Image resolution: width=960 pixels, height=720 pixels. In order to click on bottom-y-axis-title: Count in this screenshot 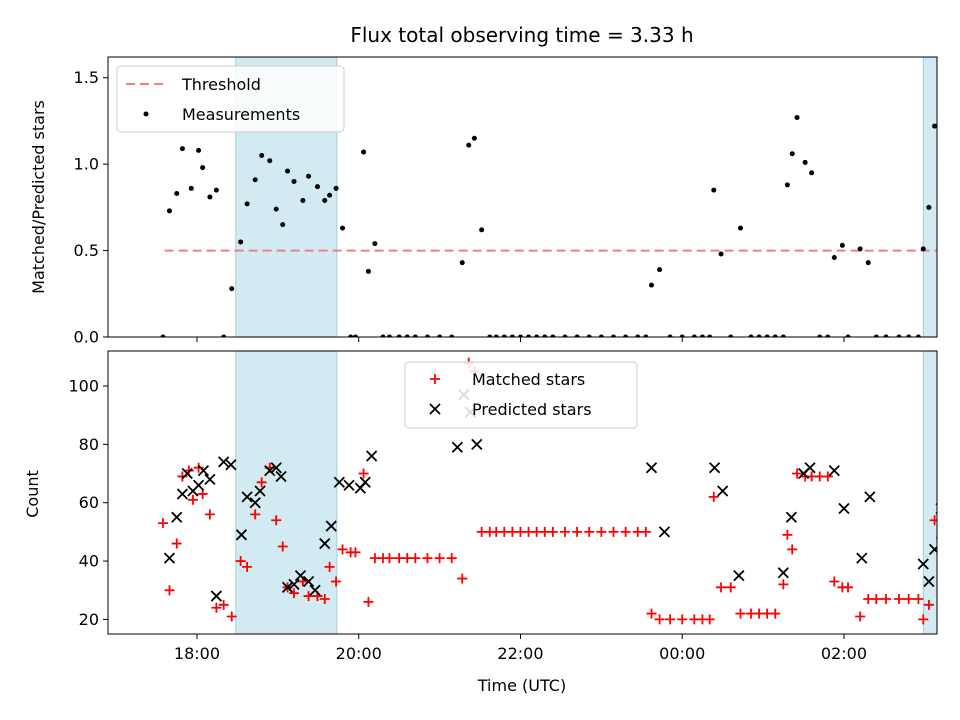, I will do `click(32, 494)`.